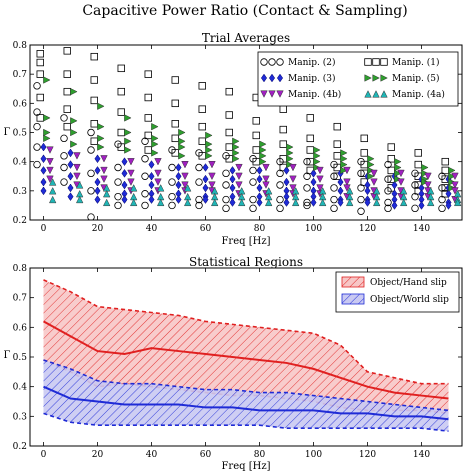 This screenshot has height=474, width=474. What do you see at coordinates (245, 241) in the screenshot?
I see `top-xlabel: Freq [Hz]` at bounding box center [245, 241].